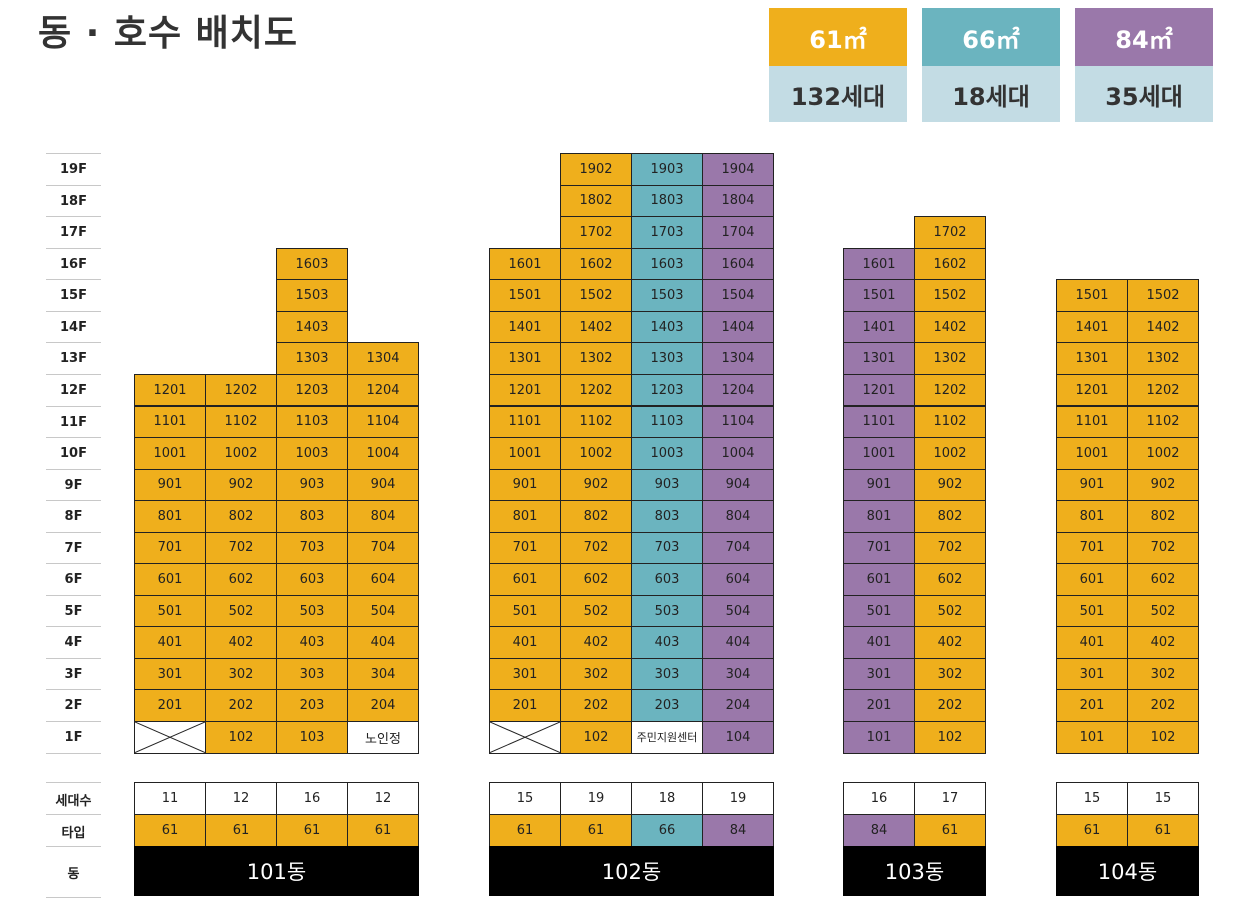 Image resolution: width=1250 pixels, height=909 pixels. I want to click on unit-cell: 703, so click(667, 548).